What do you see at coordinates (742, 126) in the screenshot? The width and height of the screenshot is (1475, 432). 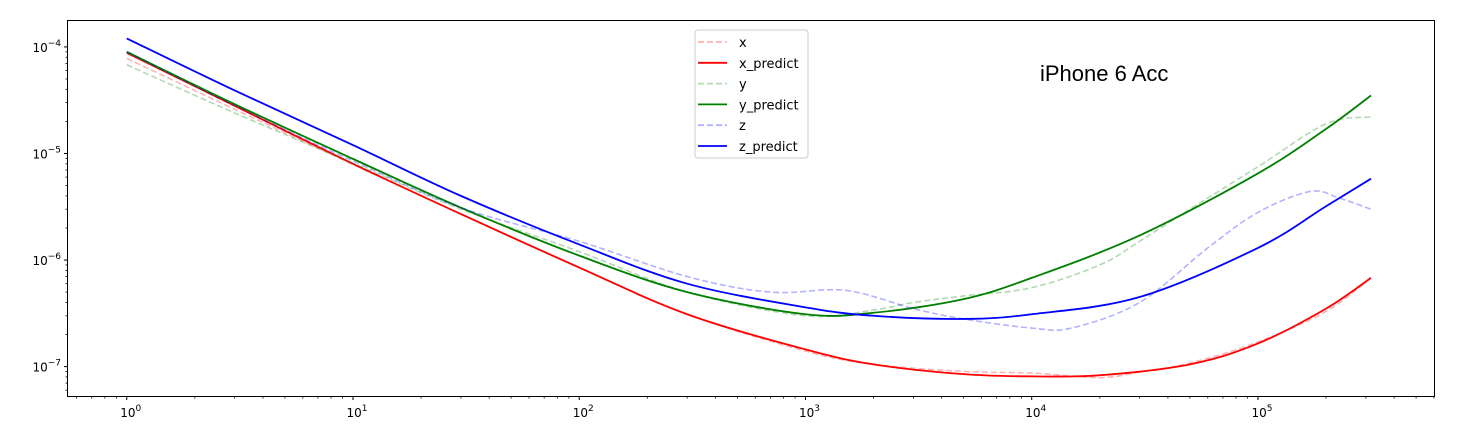 I see `legend-label-z: z` at bounding box center [742, 126].